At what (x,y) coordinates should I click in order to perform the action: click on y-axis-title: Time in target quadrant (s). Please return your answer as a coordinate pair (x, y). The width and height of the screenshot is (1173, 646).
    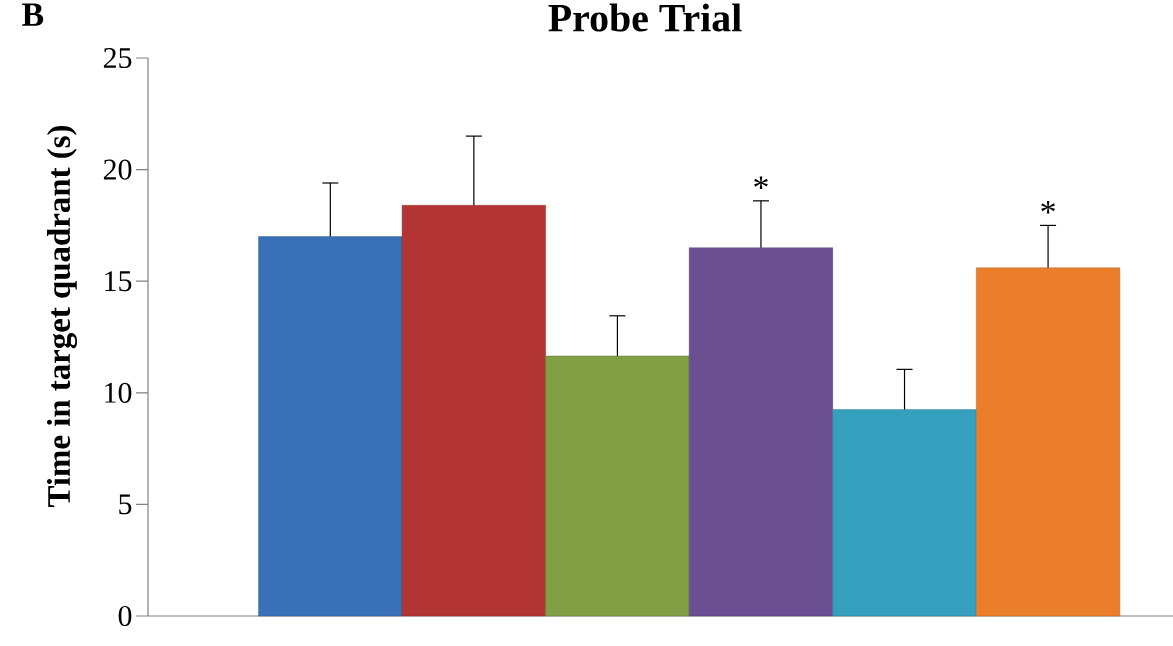
    Looking at the image, I should click on (62, 316).